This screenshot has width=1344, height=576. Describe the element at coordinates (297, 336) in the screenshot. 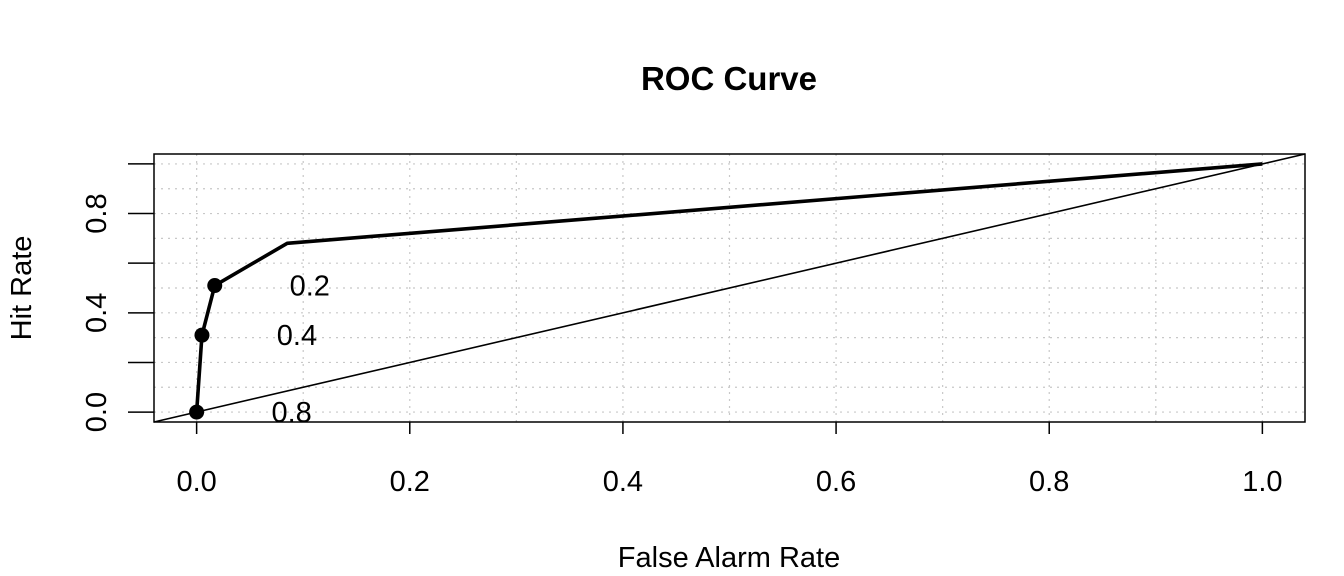

I see `threshold-point-label: 0.4` at that location.